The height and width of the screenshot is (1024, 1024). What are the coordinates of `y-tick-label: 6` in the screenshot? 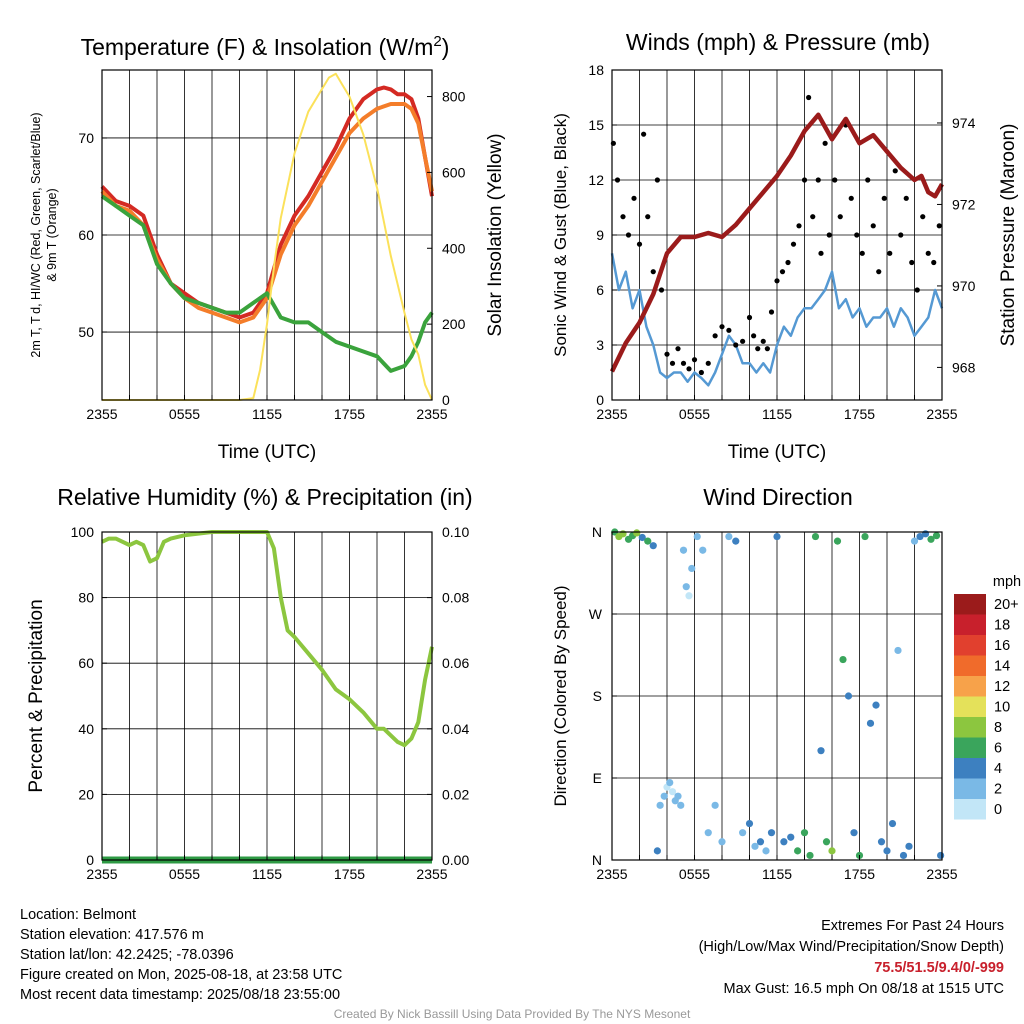 It's located at (600, 290).